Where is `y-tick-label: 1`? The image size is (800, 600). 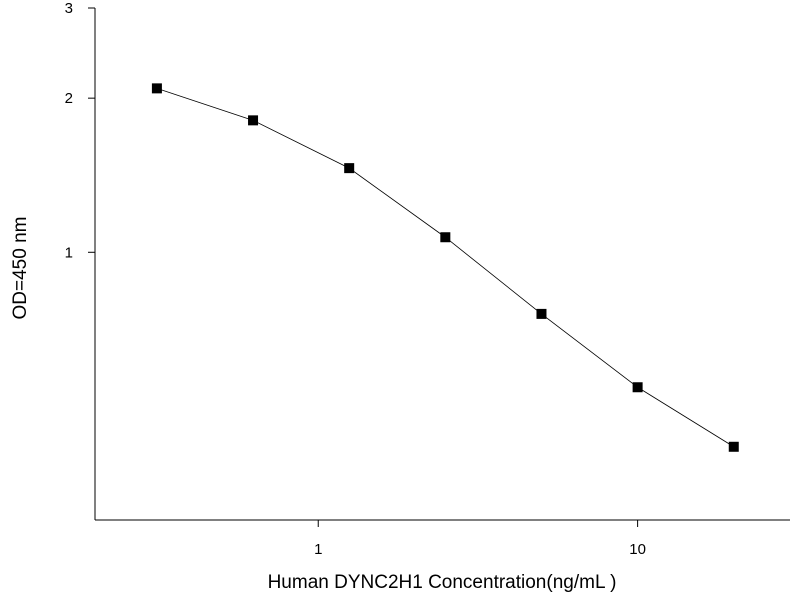 y-tick-label: 1 is located at coordinates (69, 252).